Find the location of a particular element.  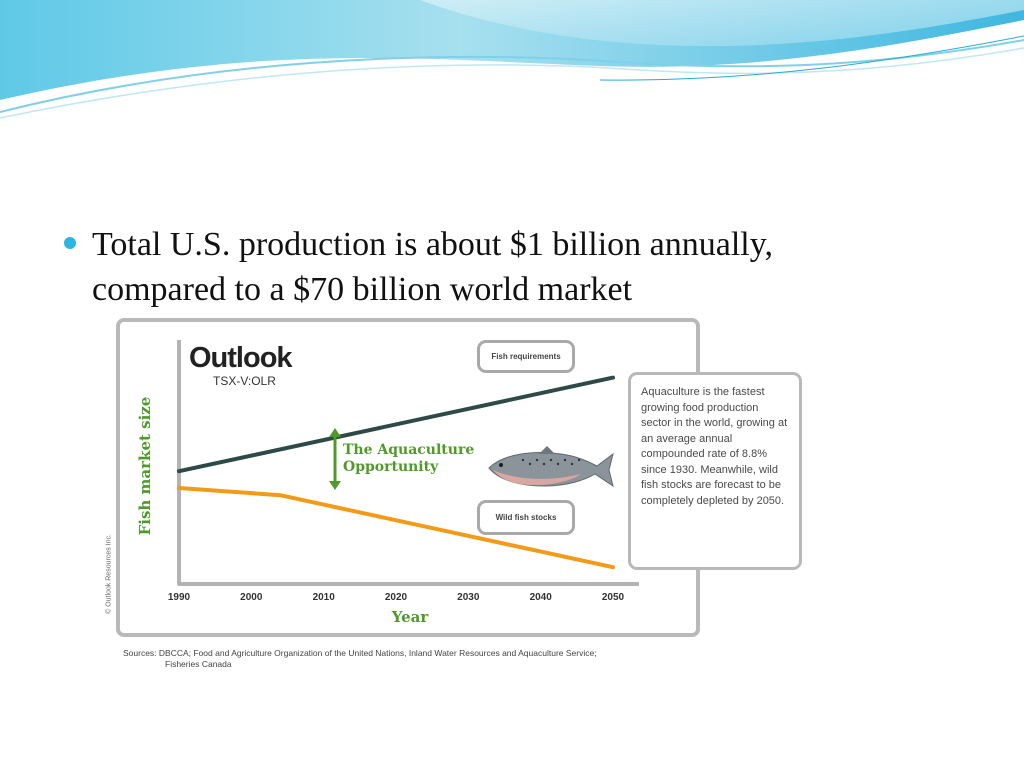

sources-line-2: Fisheries Canada is located at coordinates (198, 664).